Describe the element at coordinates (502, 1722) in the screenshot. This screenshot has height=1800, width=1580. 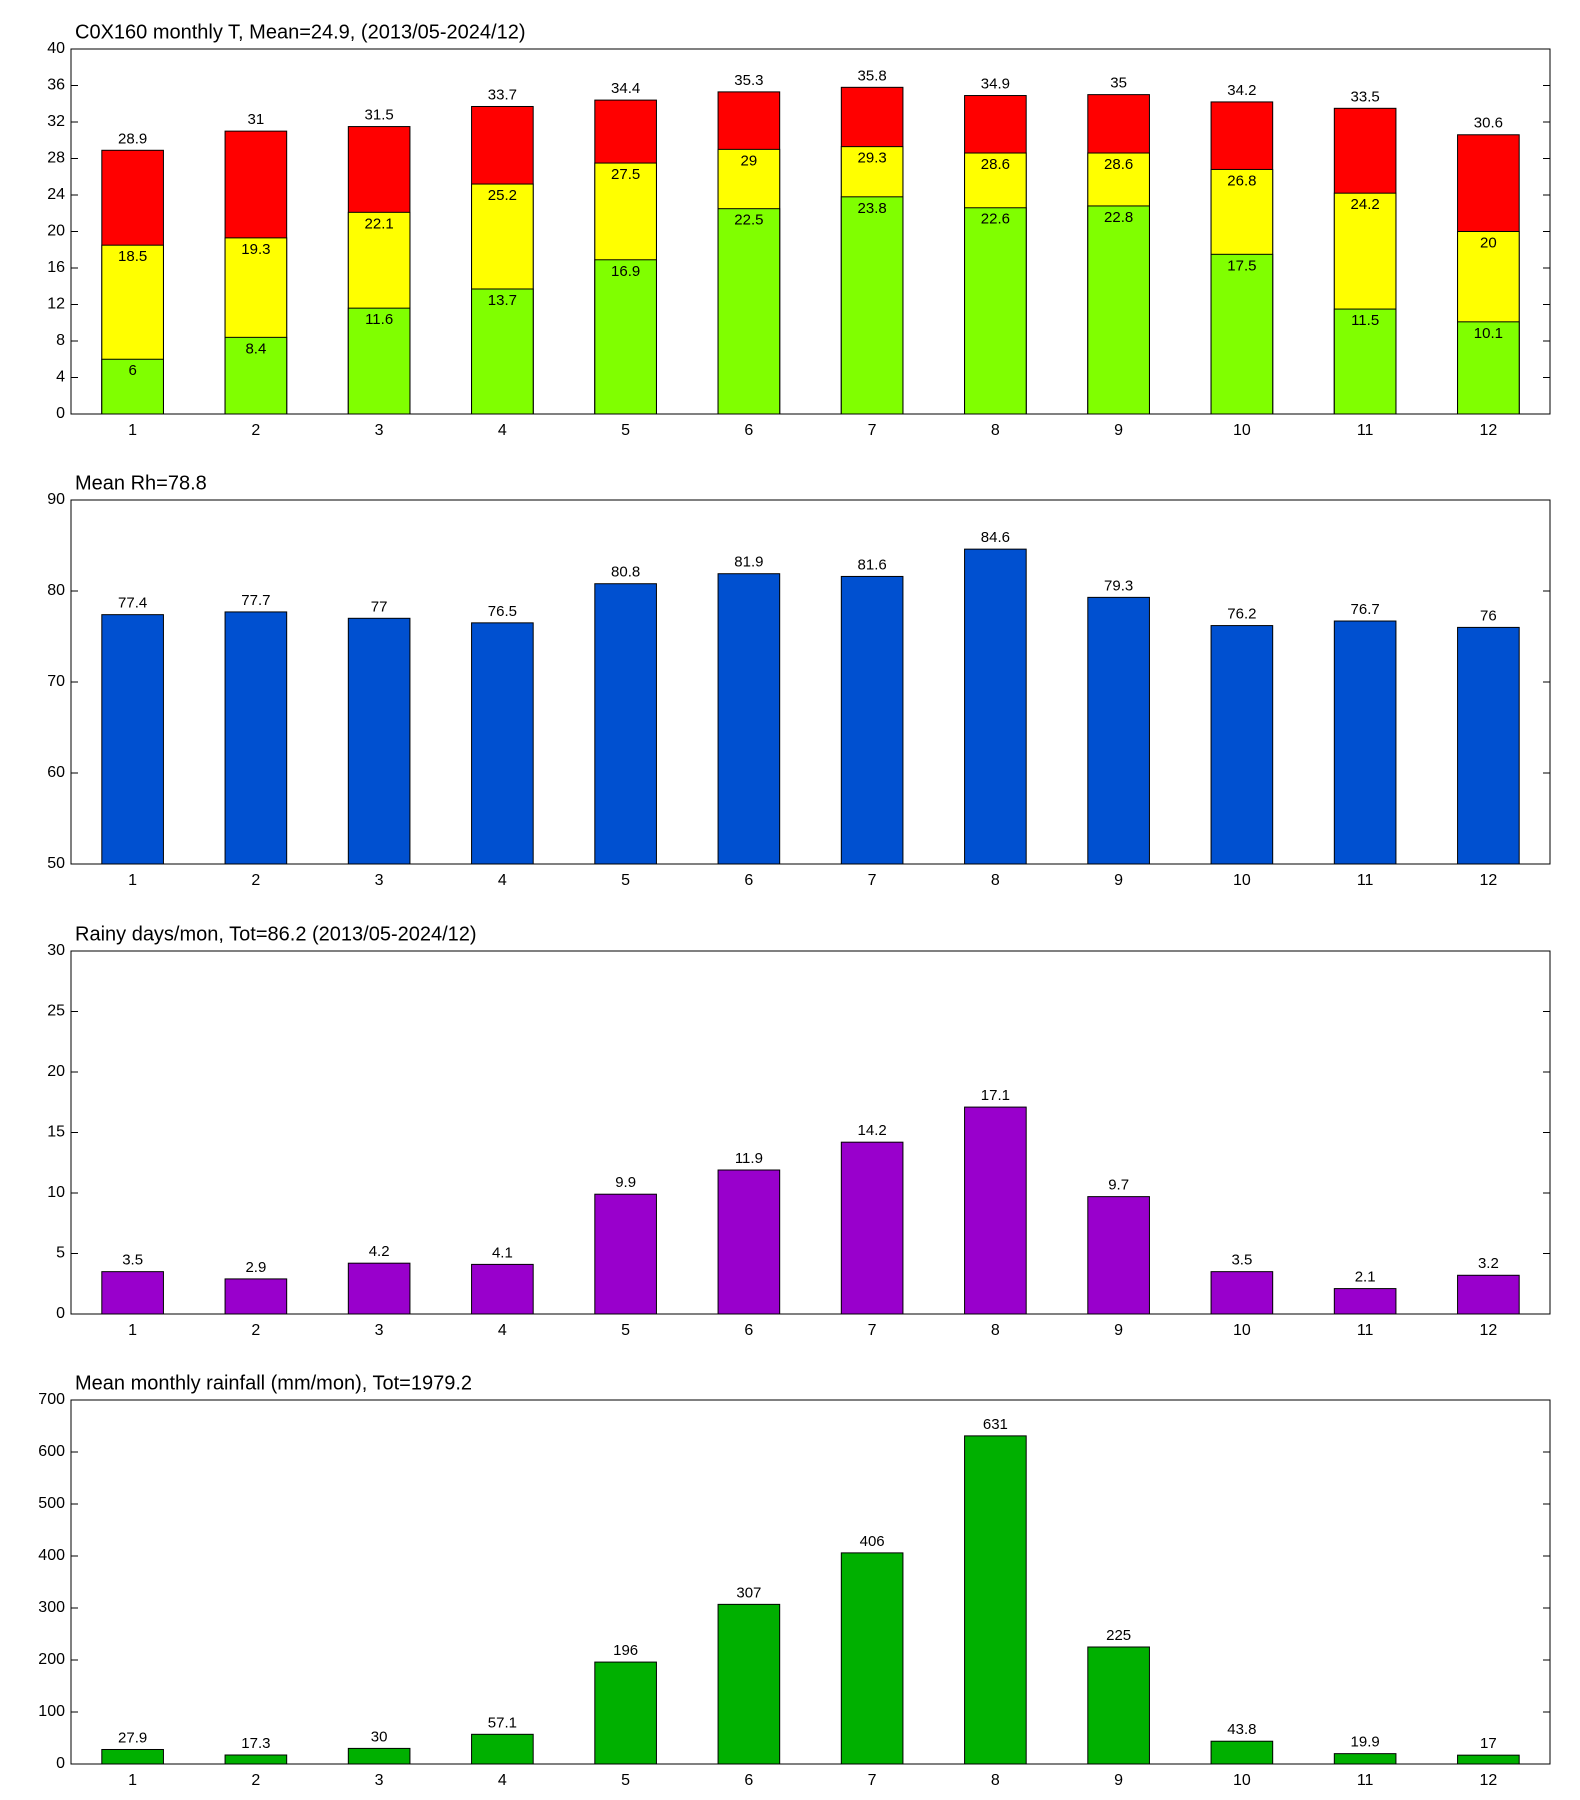
I see `value-label: 57.1` at that location.